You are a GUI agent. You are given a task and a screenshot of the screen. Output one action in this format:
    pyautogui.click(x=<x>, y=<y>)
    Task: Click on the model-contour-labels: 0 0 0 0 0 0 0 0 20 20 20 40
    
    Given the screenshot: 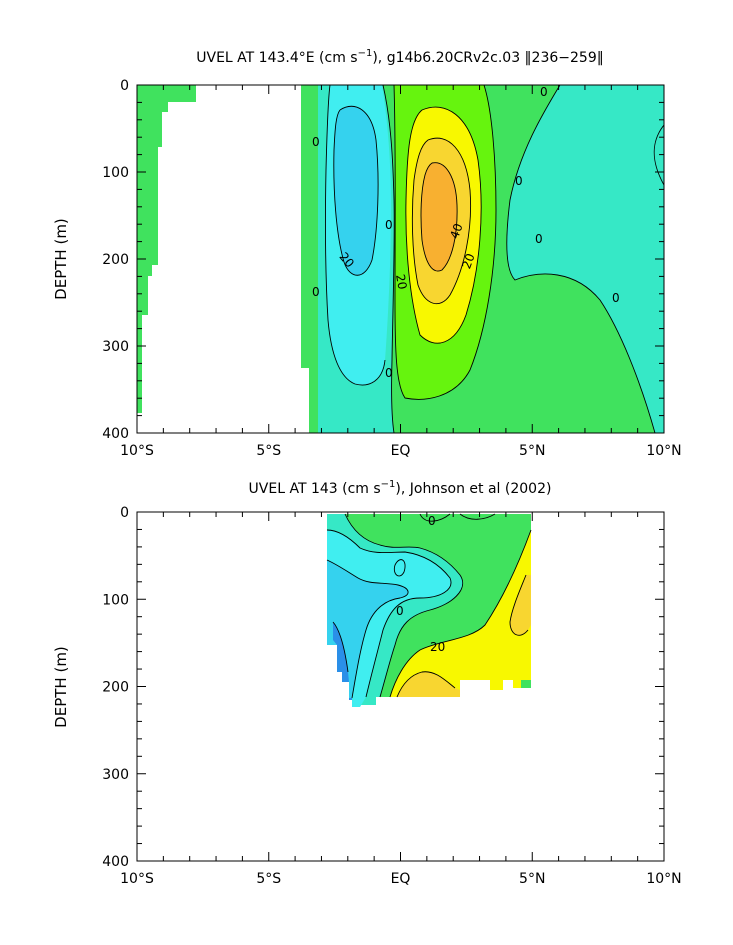 What is the action you would take?
    pyautogui.click(x=466, y=232)
    